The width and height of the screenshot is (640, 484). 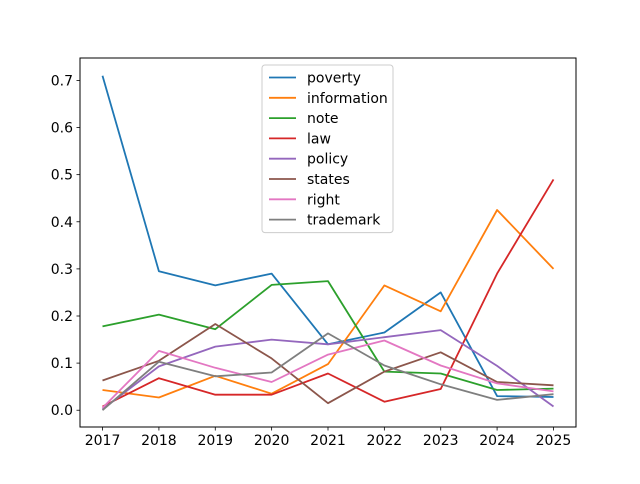 I want to click on x-tick-label: 2020, so click(x=272, y=441).